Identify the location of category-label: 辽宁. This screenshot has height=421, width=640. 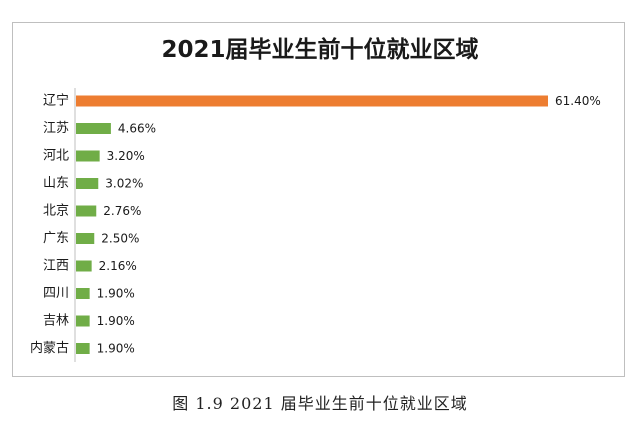
(56, 101).